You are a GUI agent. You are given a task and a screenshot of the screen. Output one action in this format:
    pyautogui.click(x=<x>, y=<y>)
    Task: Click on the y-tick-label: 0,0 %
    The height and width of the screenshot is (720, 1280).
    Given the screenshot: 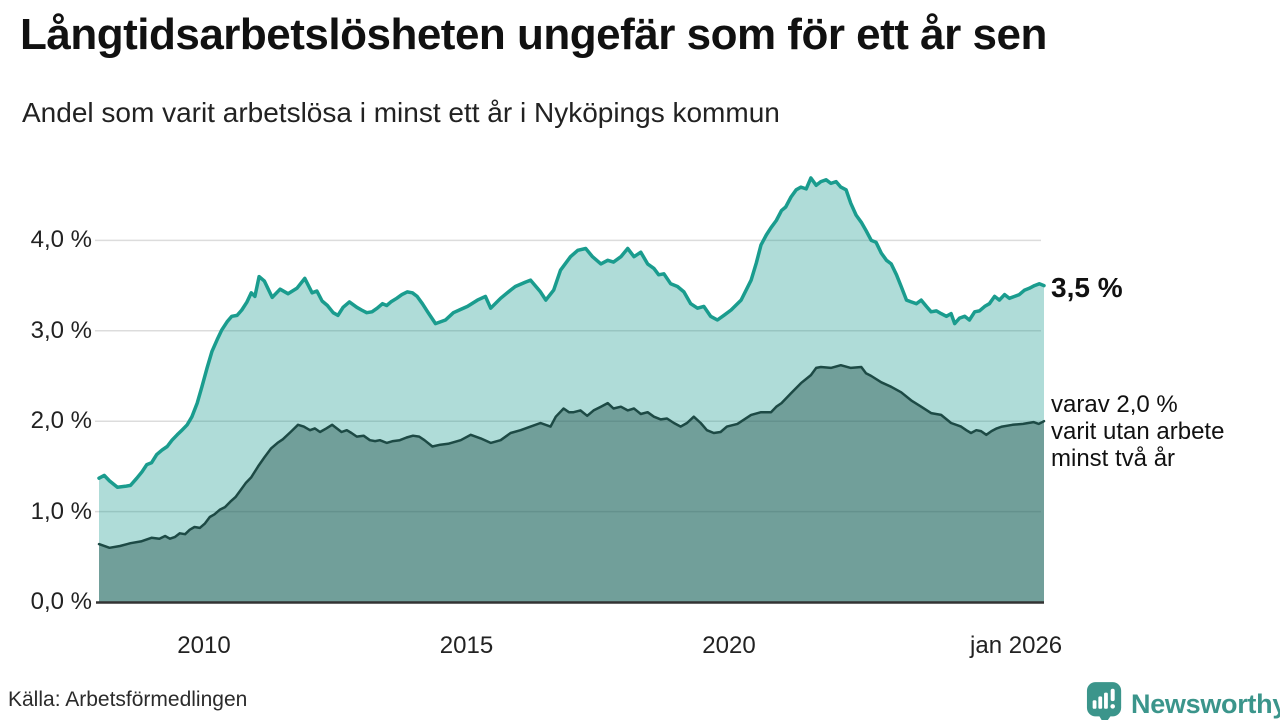 What is the action you would take?
    pyautogui.click(x=61, y=601)
    